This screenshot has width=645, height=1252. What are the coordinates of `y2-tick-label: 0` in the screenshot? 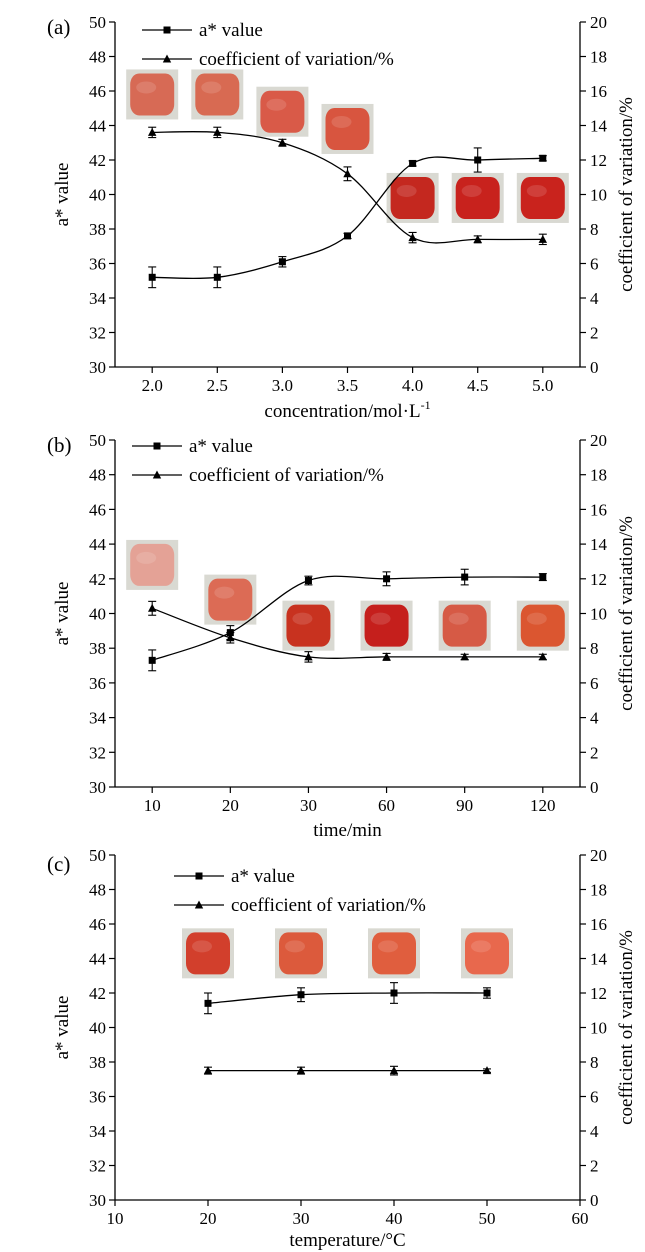 It's located at (594, 367).